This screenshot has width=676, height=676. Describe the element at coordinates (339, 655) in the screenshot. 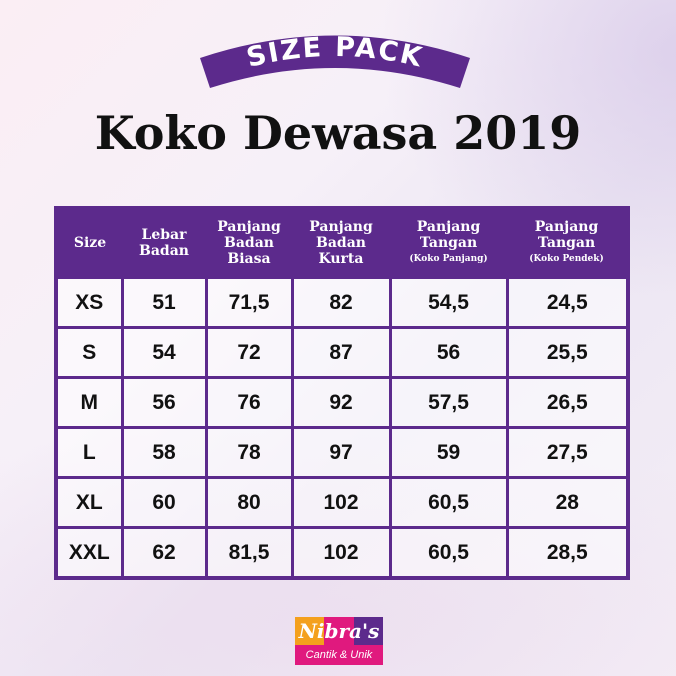

I see `logo-tagline: Cantik & Unik` at that location.